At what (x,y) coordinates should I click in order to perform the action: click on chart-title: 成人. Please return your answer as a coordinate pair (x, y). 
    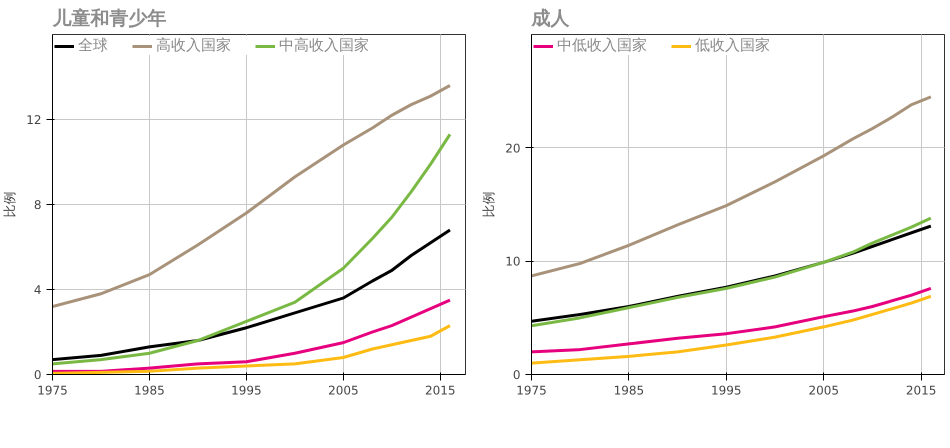
    Looking at the image, I should click on (550, 19).